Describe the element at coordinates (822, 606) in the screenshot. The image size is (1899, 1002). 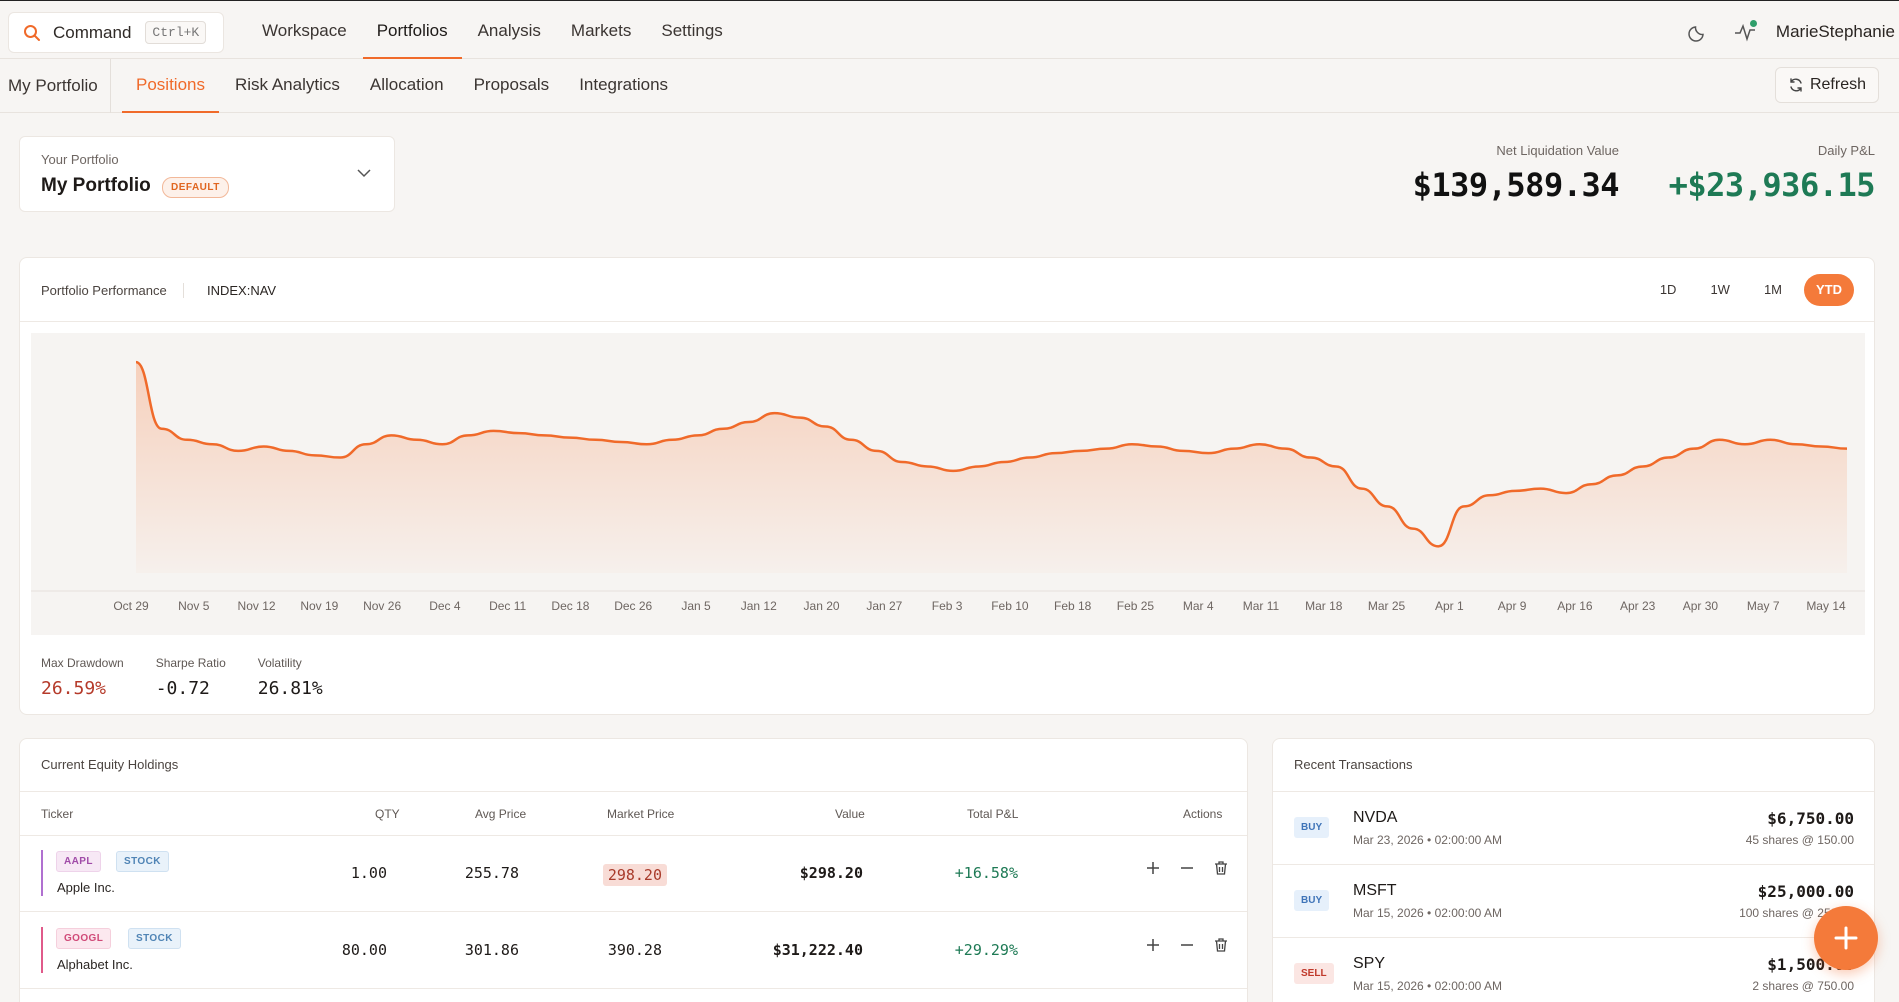
I see `x-tick-label: Jan 20` at that location.